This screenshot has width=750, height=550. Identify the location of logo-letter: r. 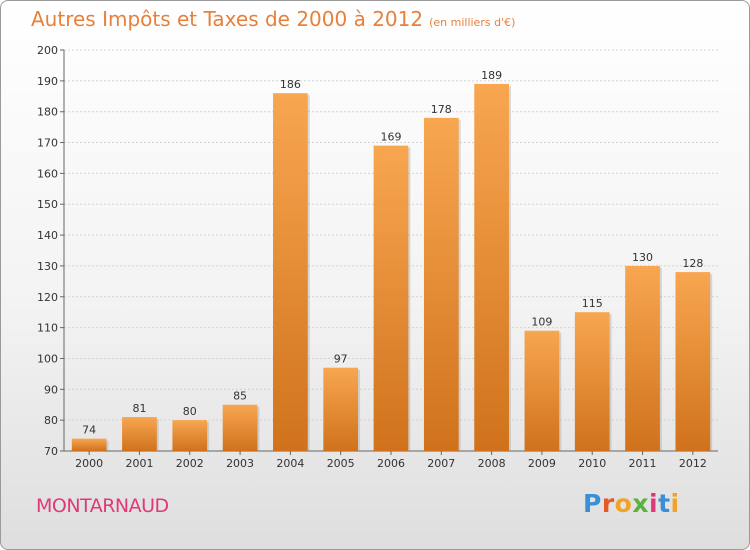
(608, 503).